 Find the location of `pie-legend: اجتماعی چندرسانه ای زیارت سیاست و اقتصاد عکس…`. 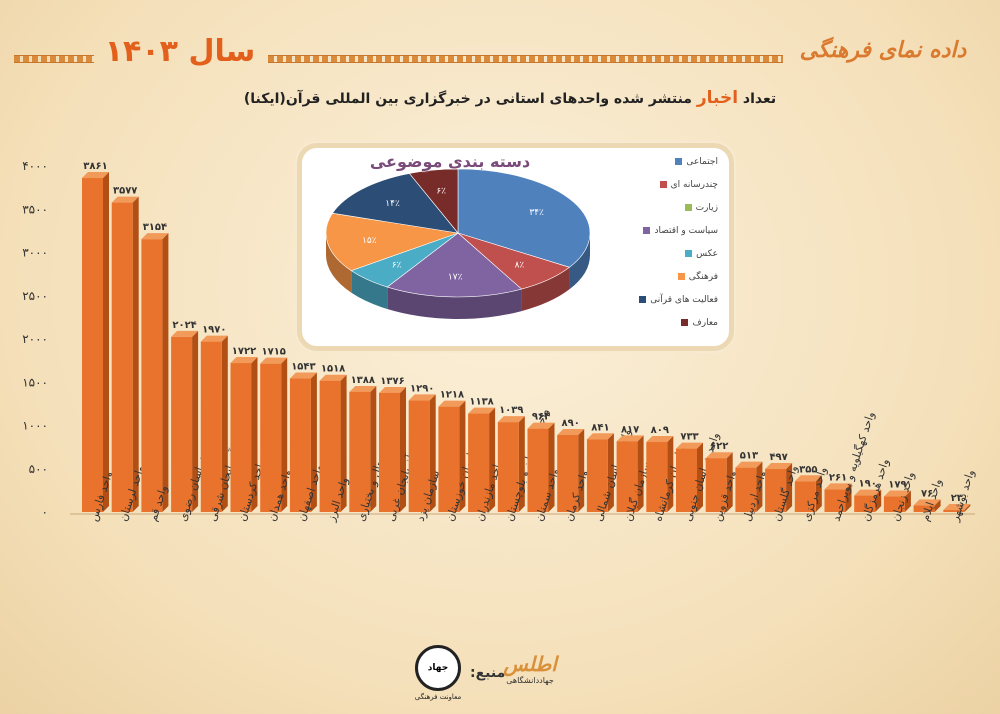

pie-legend: اجتماعی چندرسانه ای زیارت سیاست و اقتصاد عکس… is located at coordinates (673, 242).